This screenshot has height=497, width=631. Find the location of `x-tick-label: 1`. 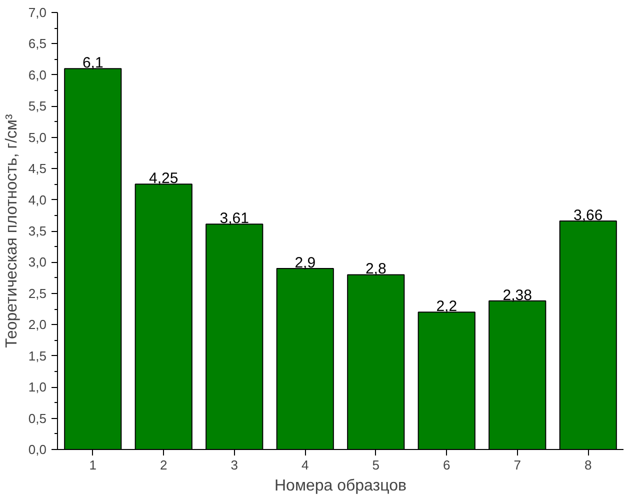

x-tick-label: 1 is located at coordinates (92, 465).